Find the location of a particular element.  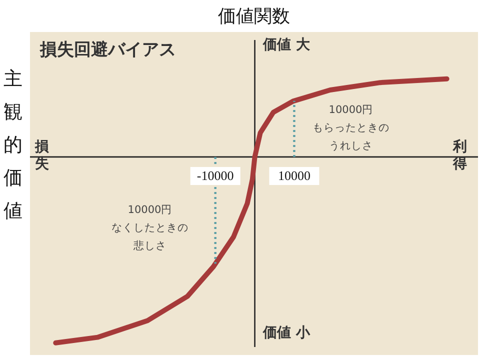

annotation: うれしさ is located at coordinates (351, 146).